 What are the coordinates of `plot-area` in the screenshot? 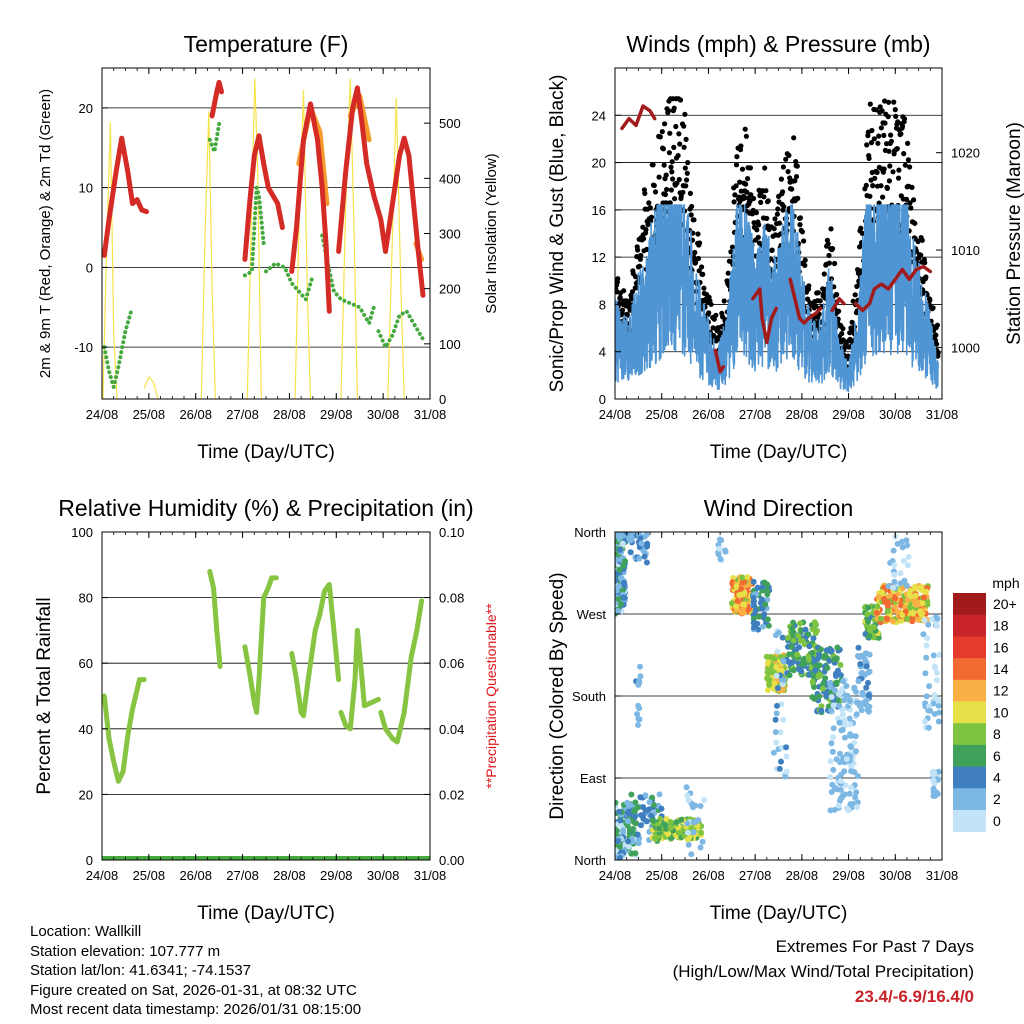 It's located at (264, 238).